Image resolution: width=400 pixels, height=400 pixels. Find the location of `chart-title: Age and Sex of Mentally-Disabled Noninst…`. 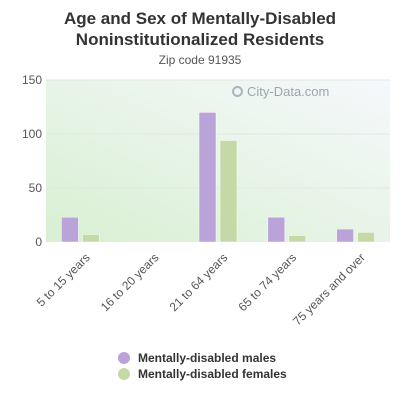

chart-title: Age and Sex of Mentally-Disabled Noninst… is located at coordinates (200, 29).